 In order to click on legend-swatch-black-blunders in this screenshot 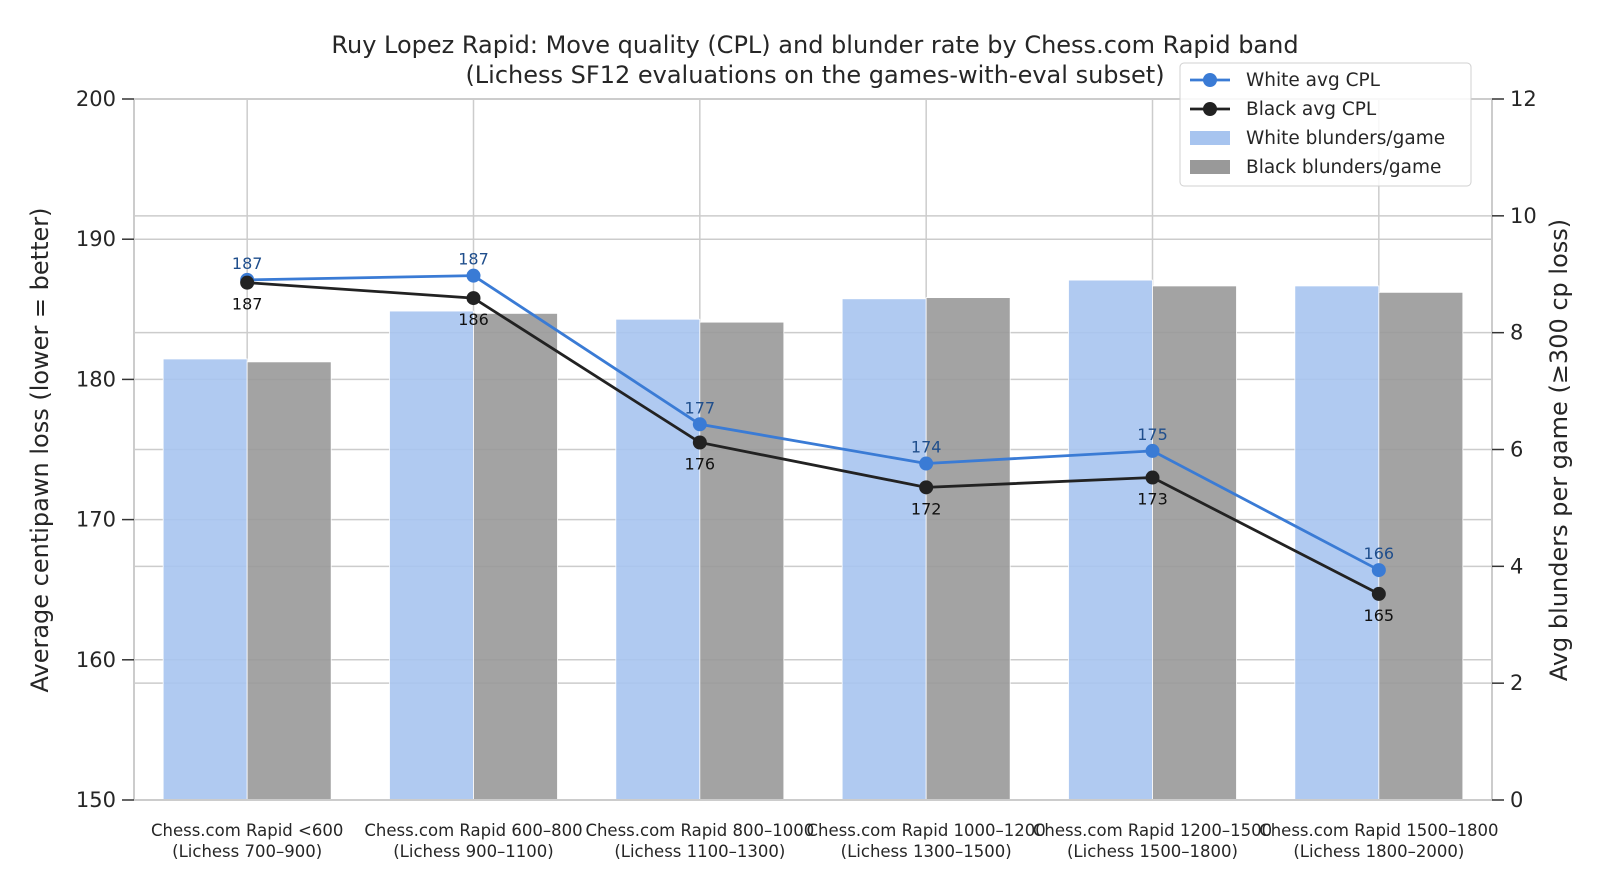, I will do `click(1210, 167)`.